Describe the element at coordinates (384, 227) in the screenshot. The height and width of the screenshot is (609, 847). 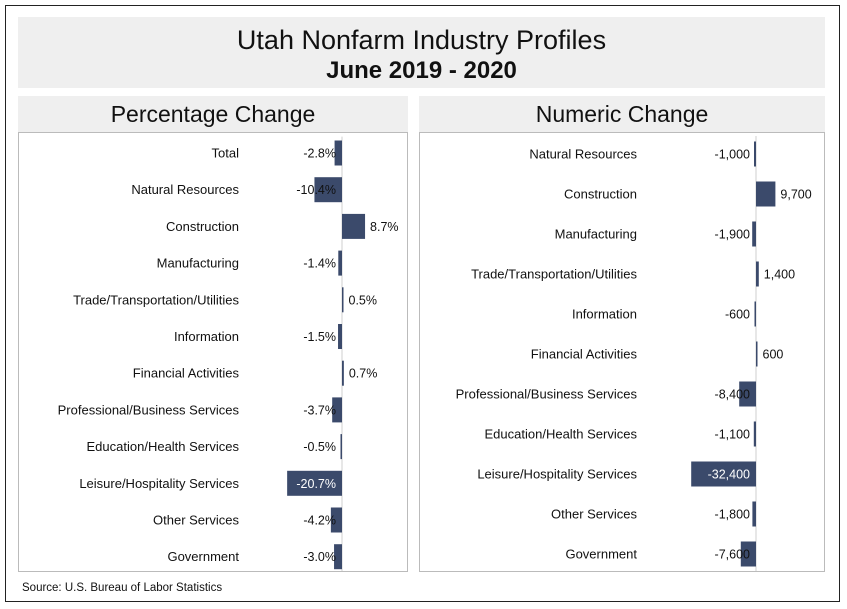
I see `pct-value-label-construction: 8.7%` at that location.